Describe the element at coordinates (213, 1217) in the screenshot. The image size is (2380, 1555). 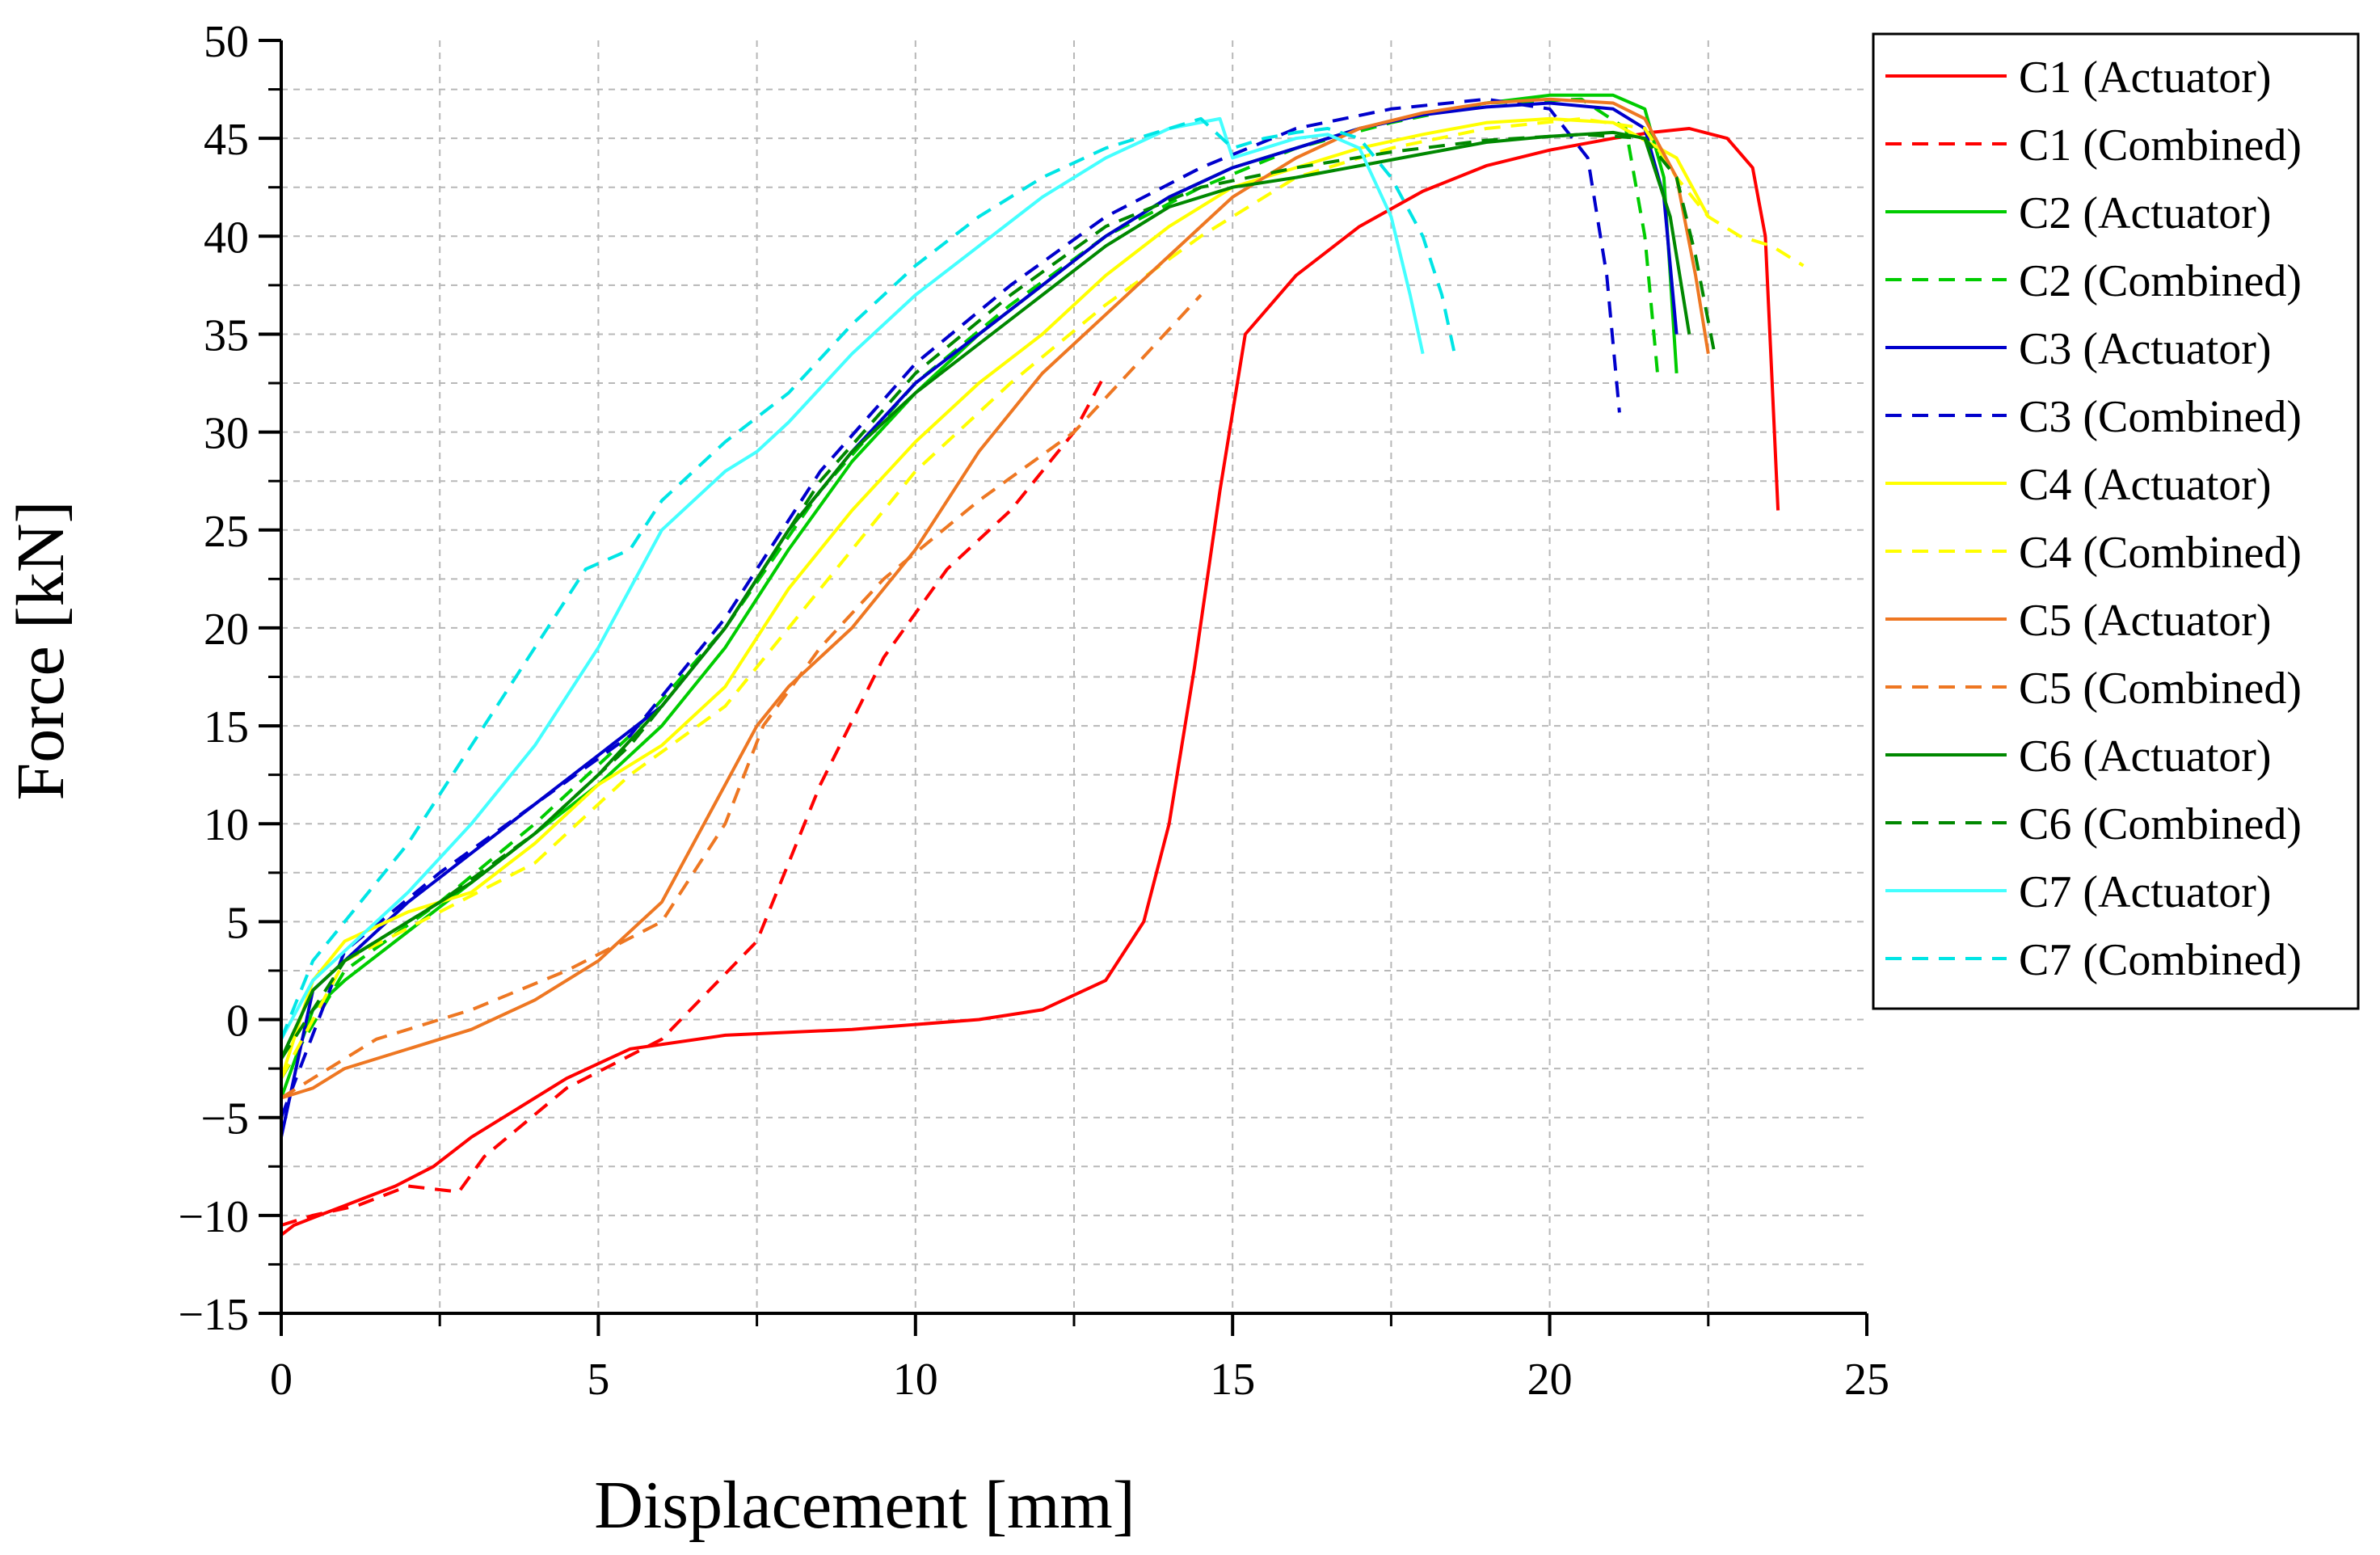
I see `y-tick-label: −10` at that location.